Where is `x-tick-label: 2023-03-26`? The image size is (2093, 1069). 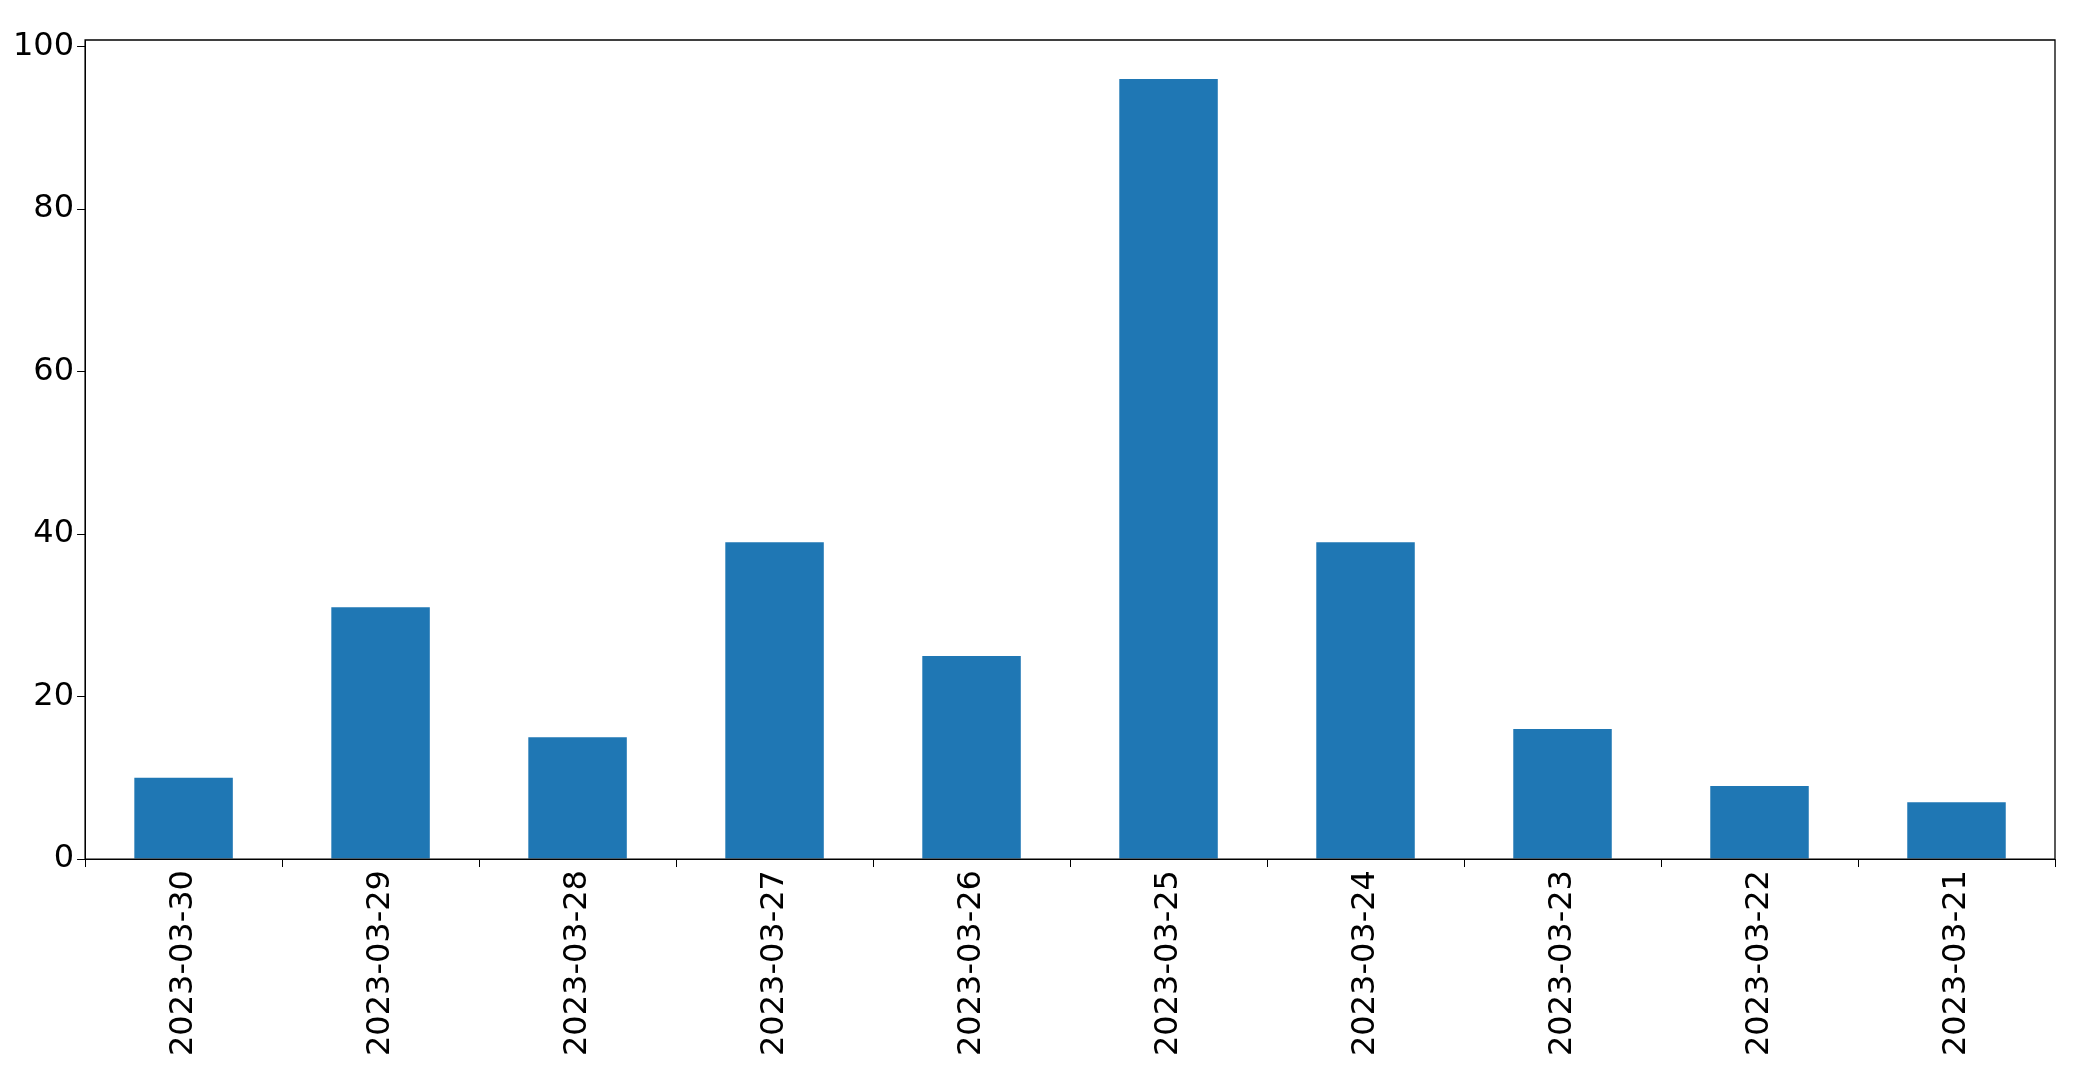
x-tick-label: 2023-03-26 is located at coordinates (968, 963).